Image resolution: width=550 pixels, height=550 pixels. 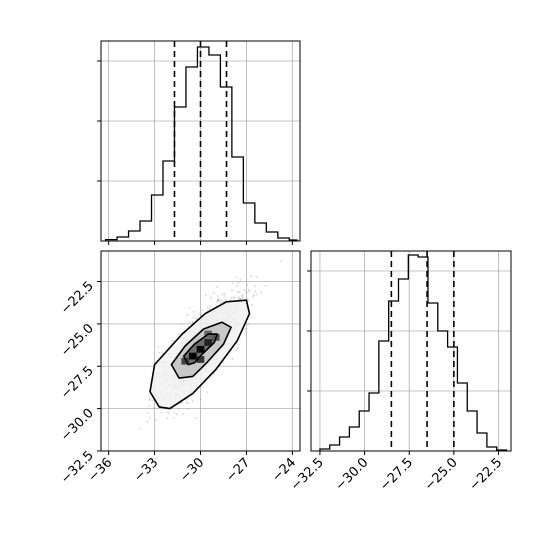 What do you see at coordinates (77, 382) in the screenshot?
I see `y-tick-label: −27.5` at bounding box center [77, 382].